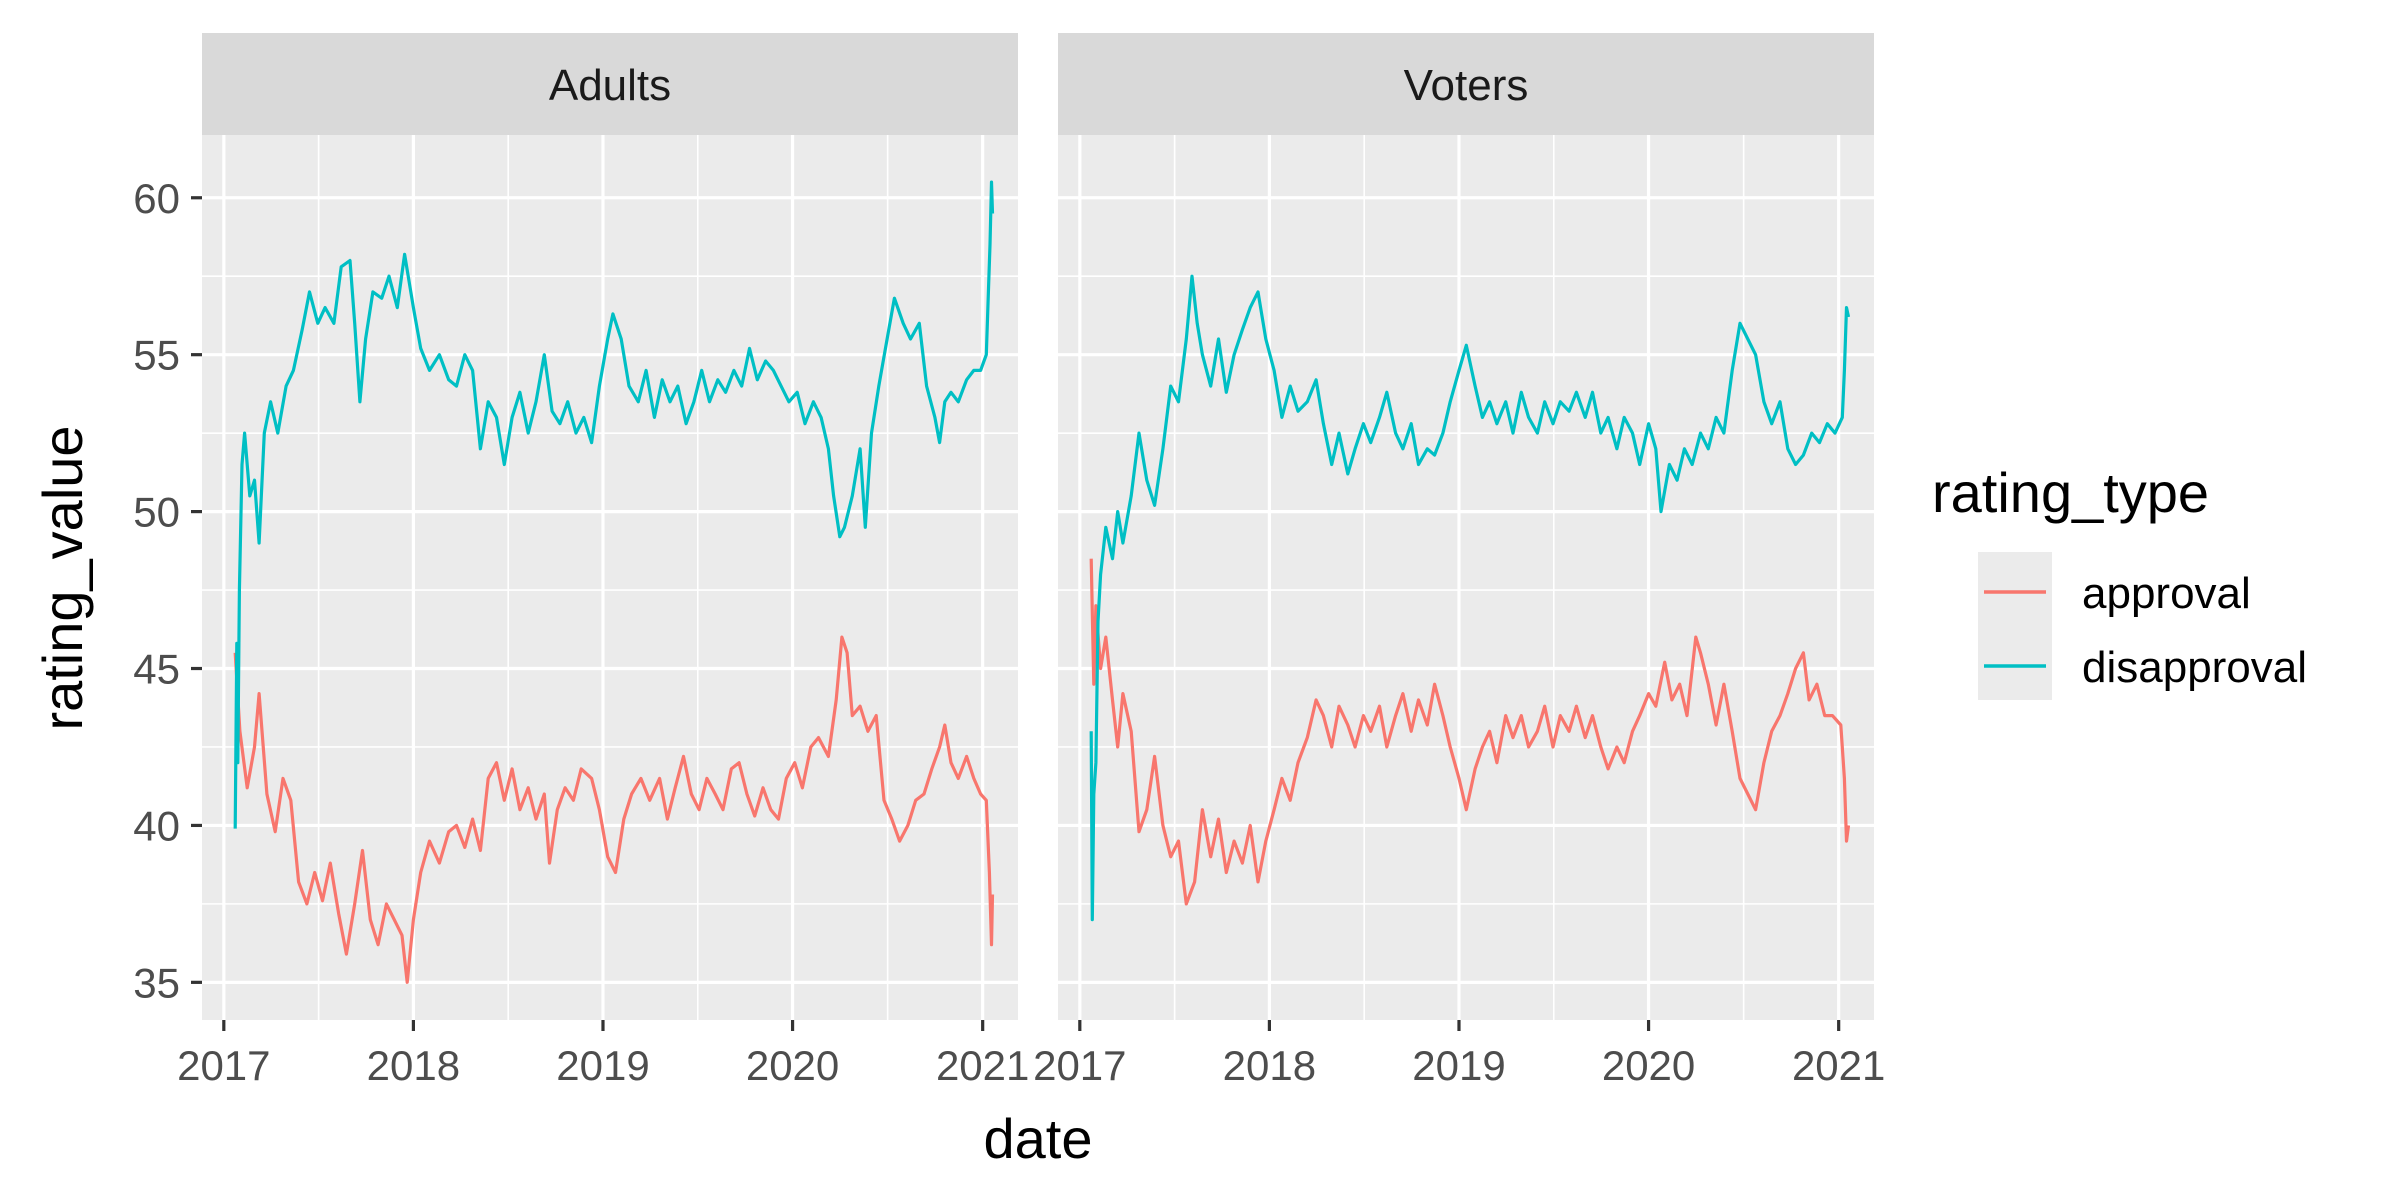  I want to click on y-axis-title: rating_value, so click(62, 577).